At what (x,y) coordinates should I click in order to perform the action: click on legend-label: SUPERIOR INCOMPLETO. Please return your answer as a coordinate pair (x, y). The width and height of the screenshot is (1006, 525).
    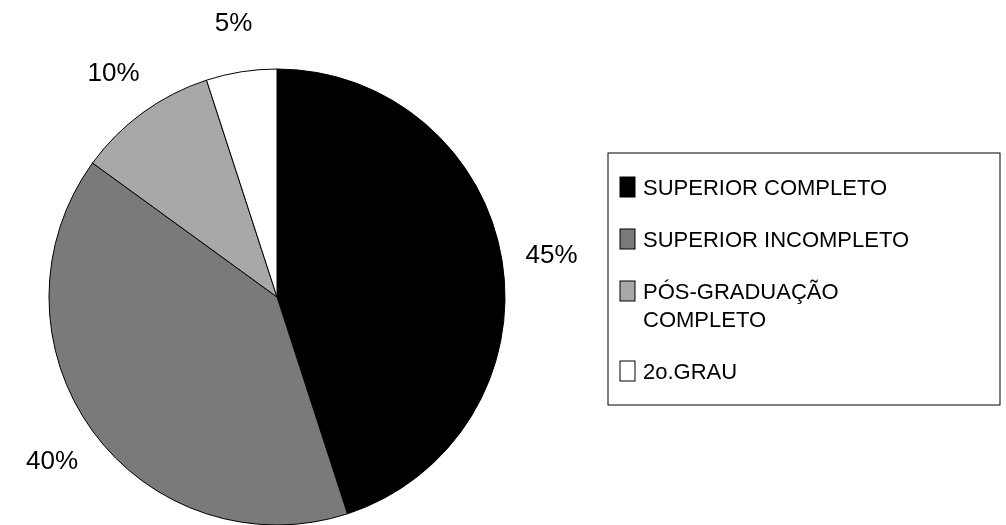
    Looking at the image, I should click on (776, 239).